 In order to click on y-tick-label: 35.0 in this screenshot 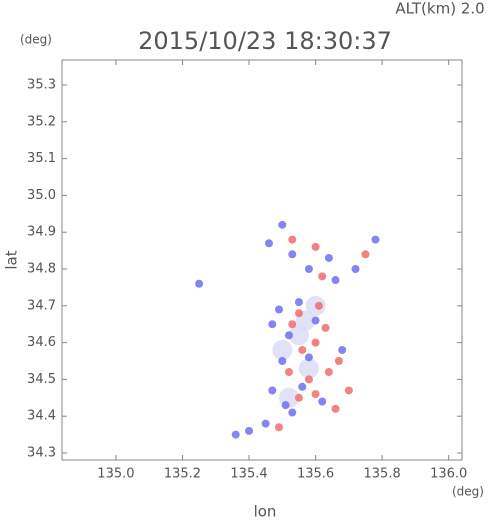, I will do `click(41, 195)`.